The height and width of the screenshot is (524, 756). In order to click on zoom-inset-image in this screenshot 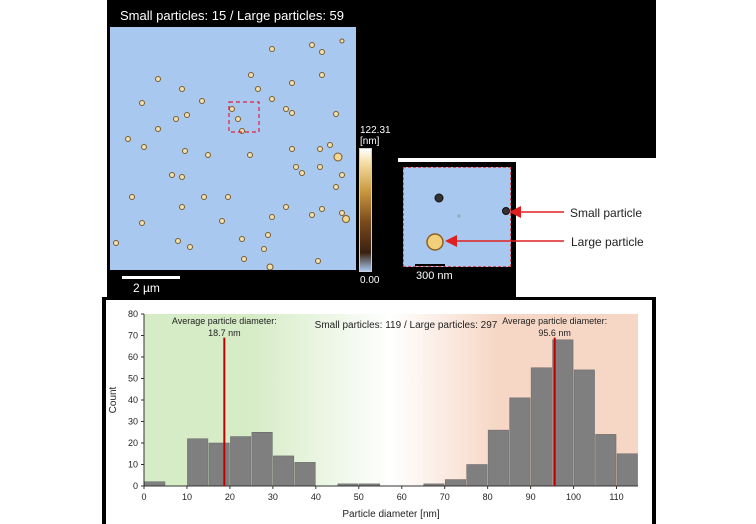, I will do `click(457, 217)`.